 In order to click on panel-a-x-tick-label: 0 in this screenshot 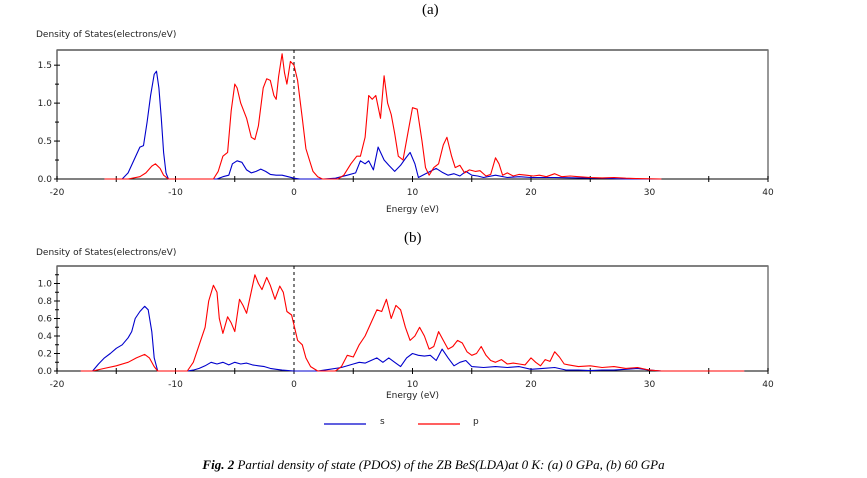, I will do `click(294, 193)`.